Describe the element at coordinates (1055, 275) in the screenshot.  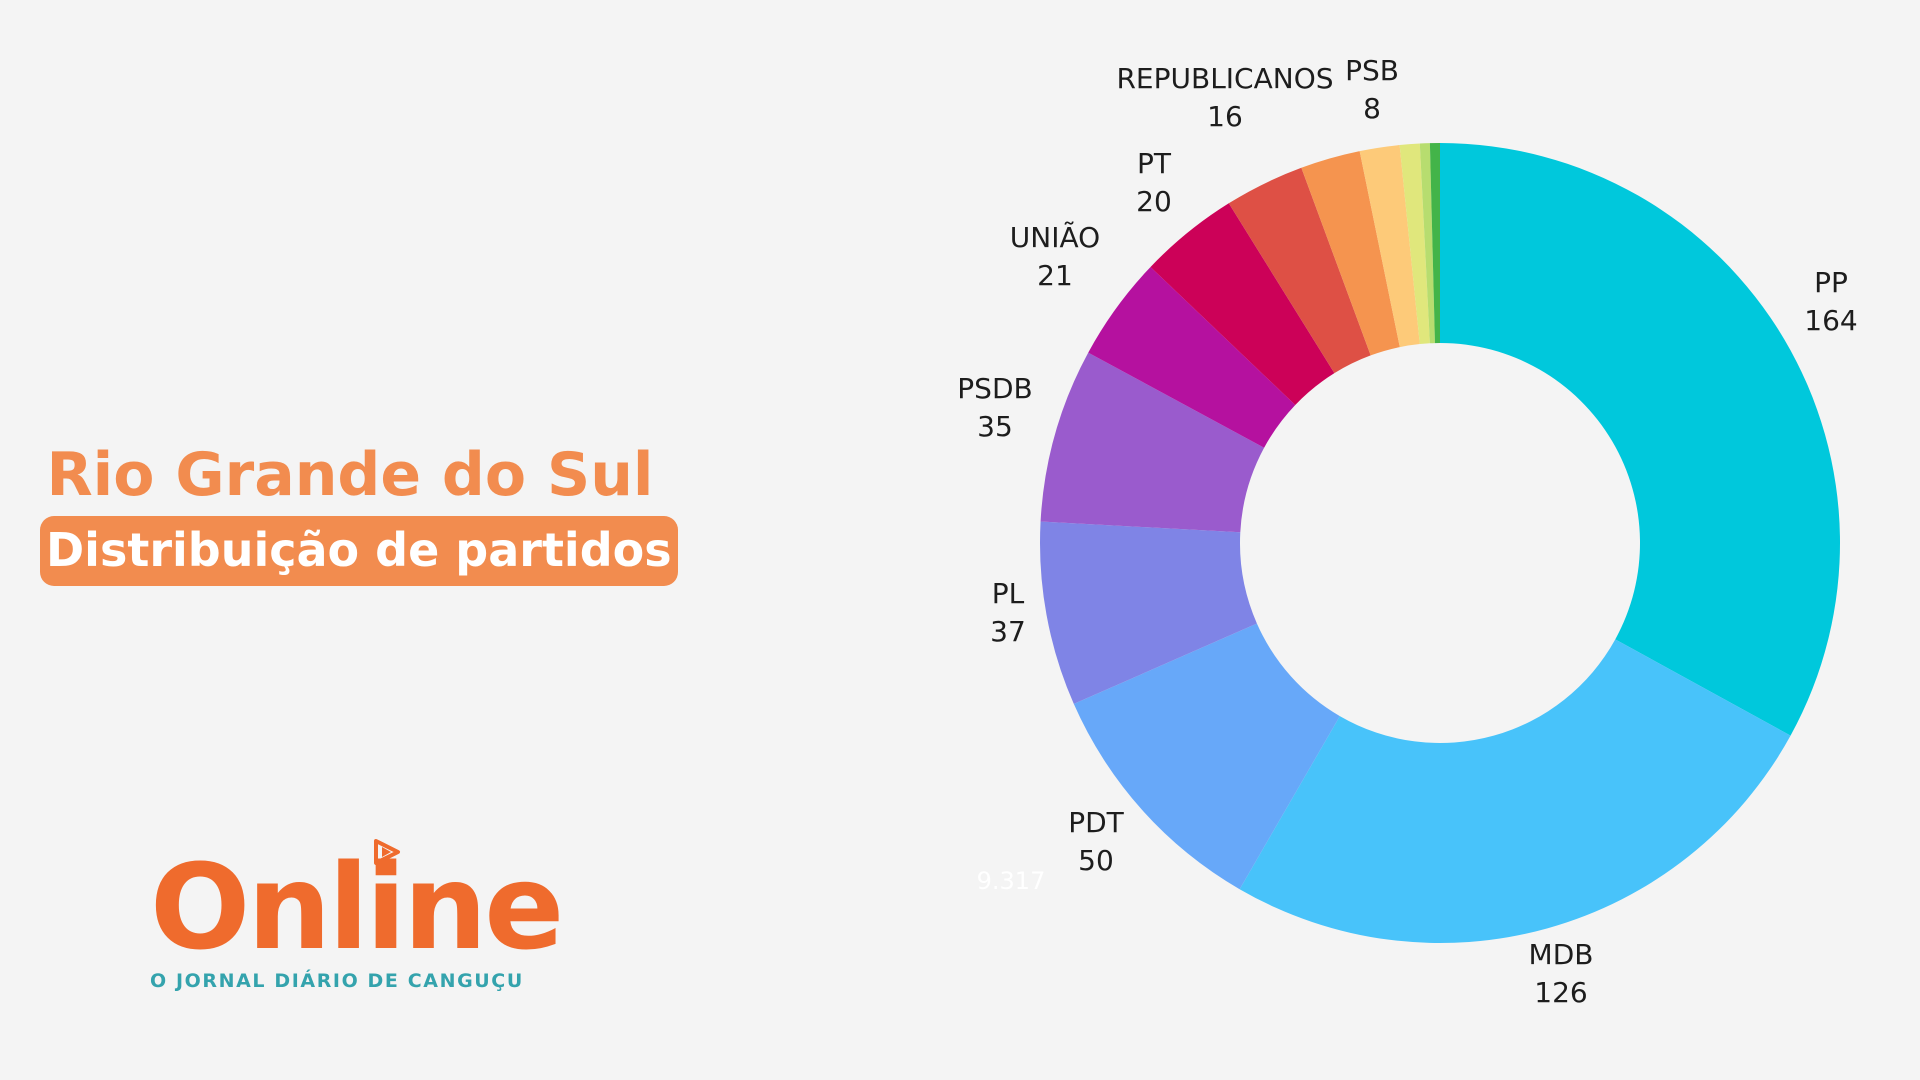
I see `label-união-value: 21` at that location.